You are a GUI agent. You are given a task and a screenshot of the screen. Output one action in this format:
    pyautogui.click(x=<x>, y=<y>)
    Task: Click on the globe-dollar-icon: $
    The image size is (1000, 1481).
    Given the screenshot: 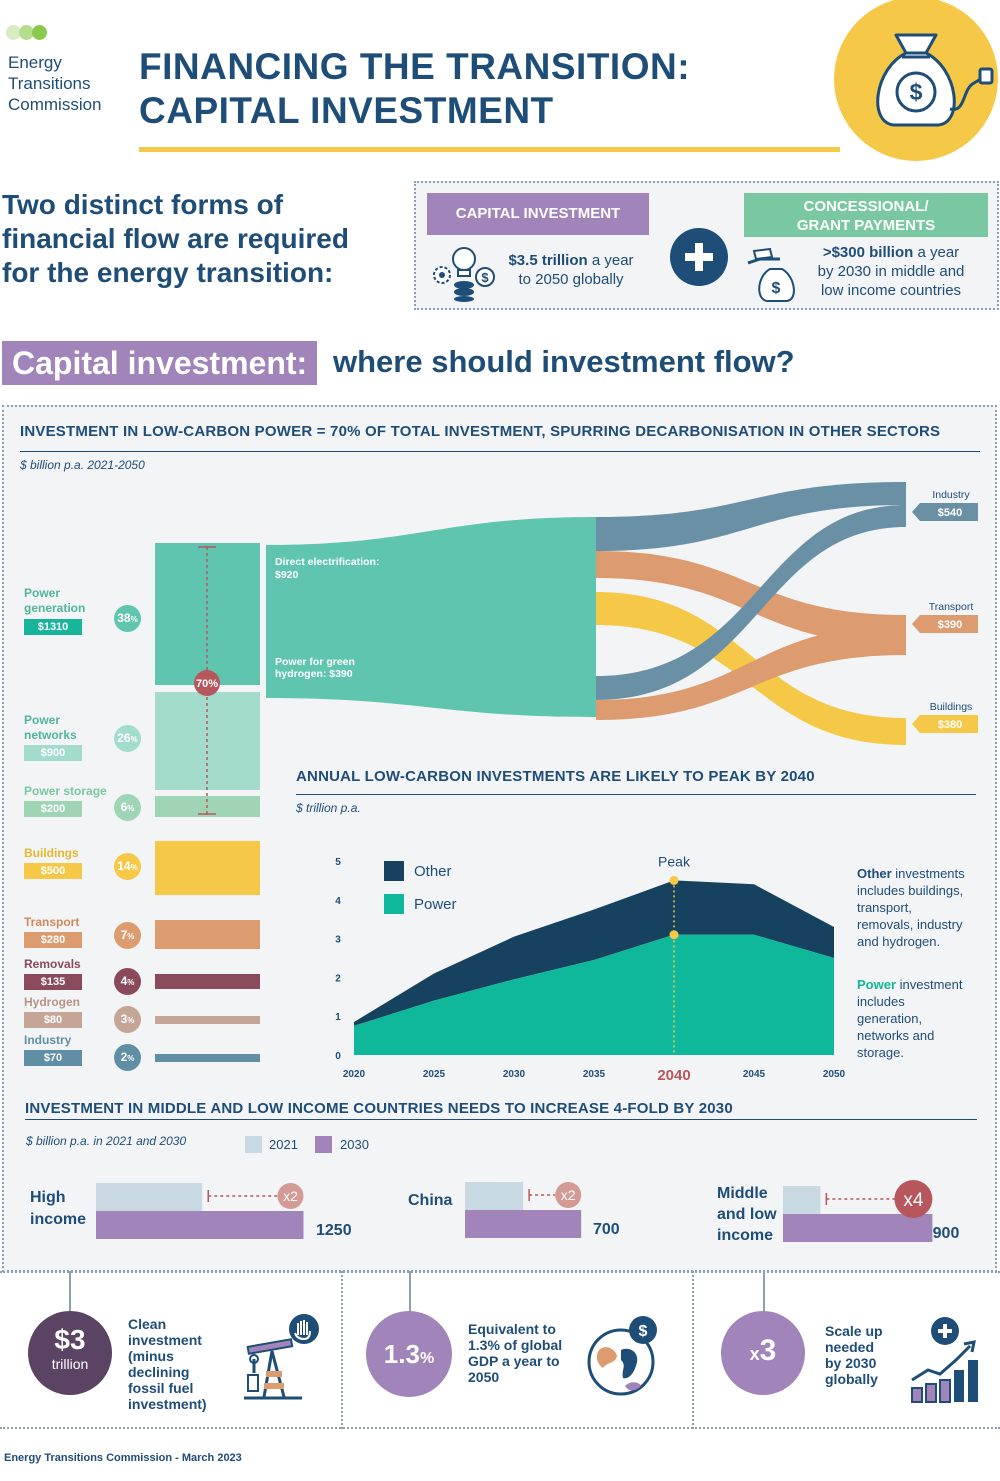 What is the action you would take?
    pyautogui.click(x=625, y=1358)
    